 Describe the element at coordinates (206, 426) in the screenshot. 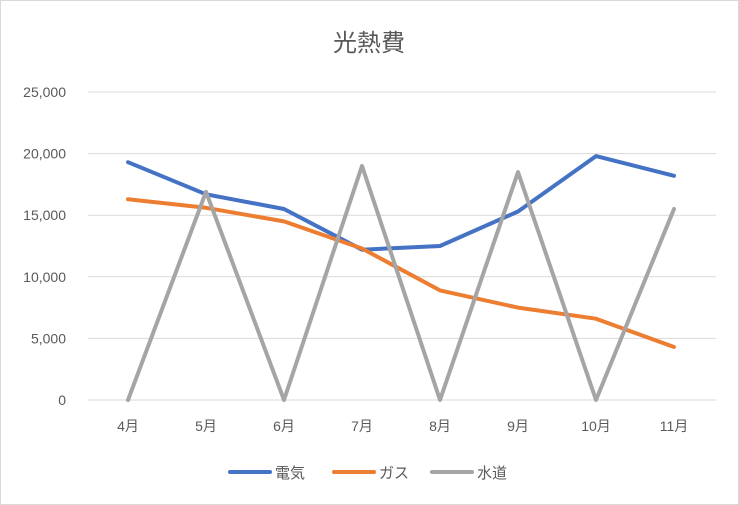

I see `x-tick-label: 5月` at that location.